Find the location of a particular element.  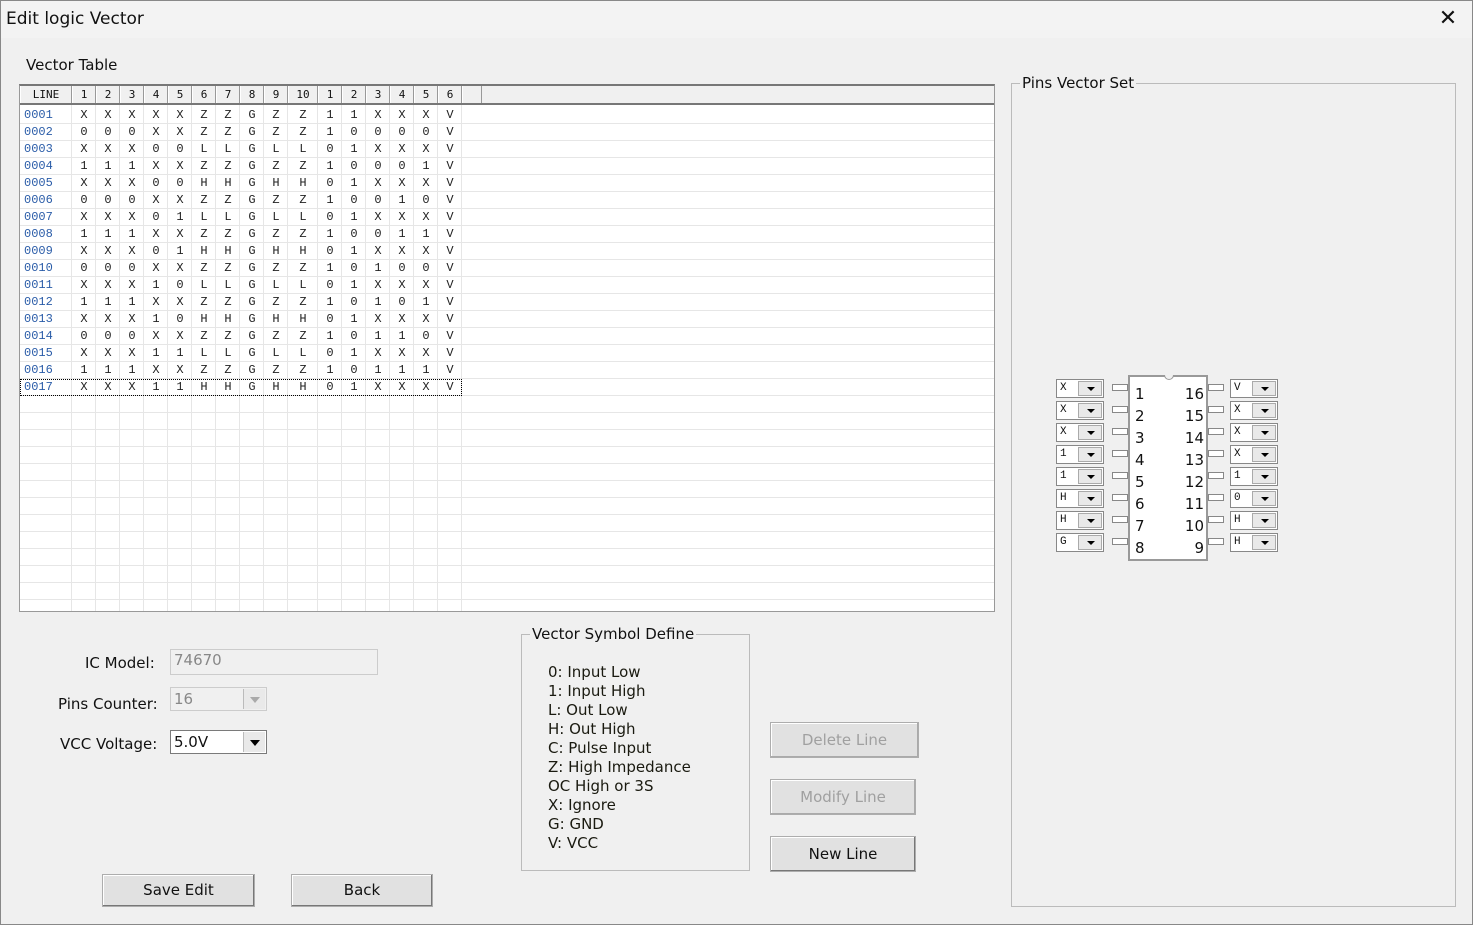

pin-13-select: X is located at coordinates (1254, 454).